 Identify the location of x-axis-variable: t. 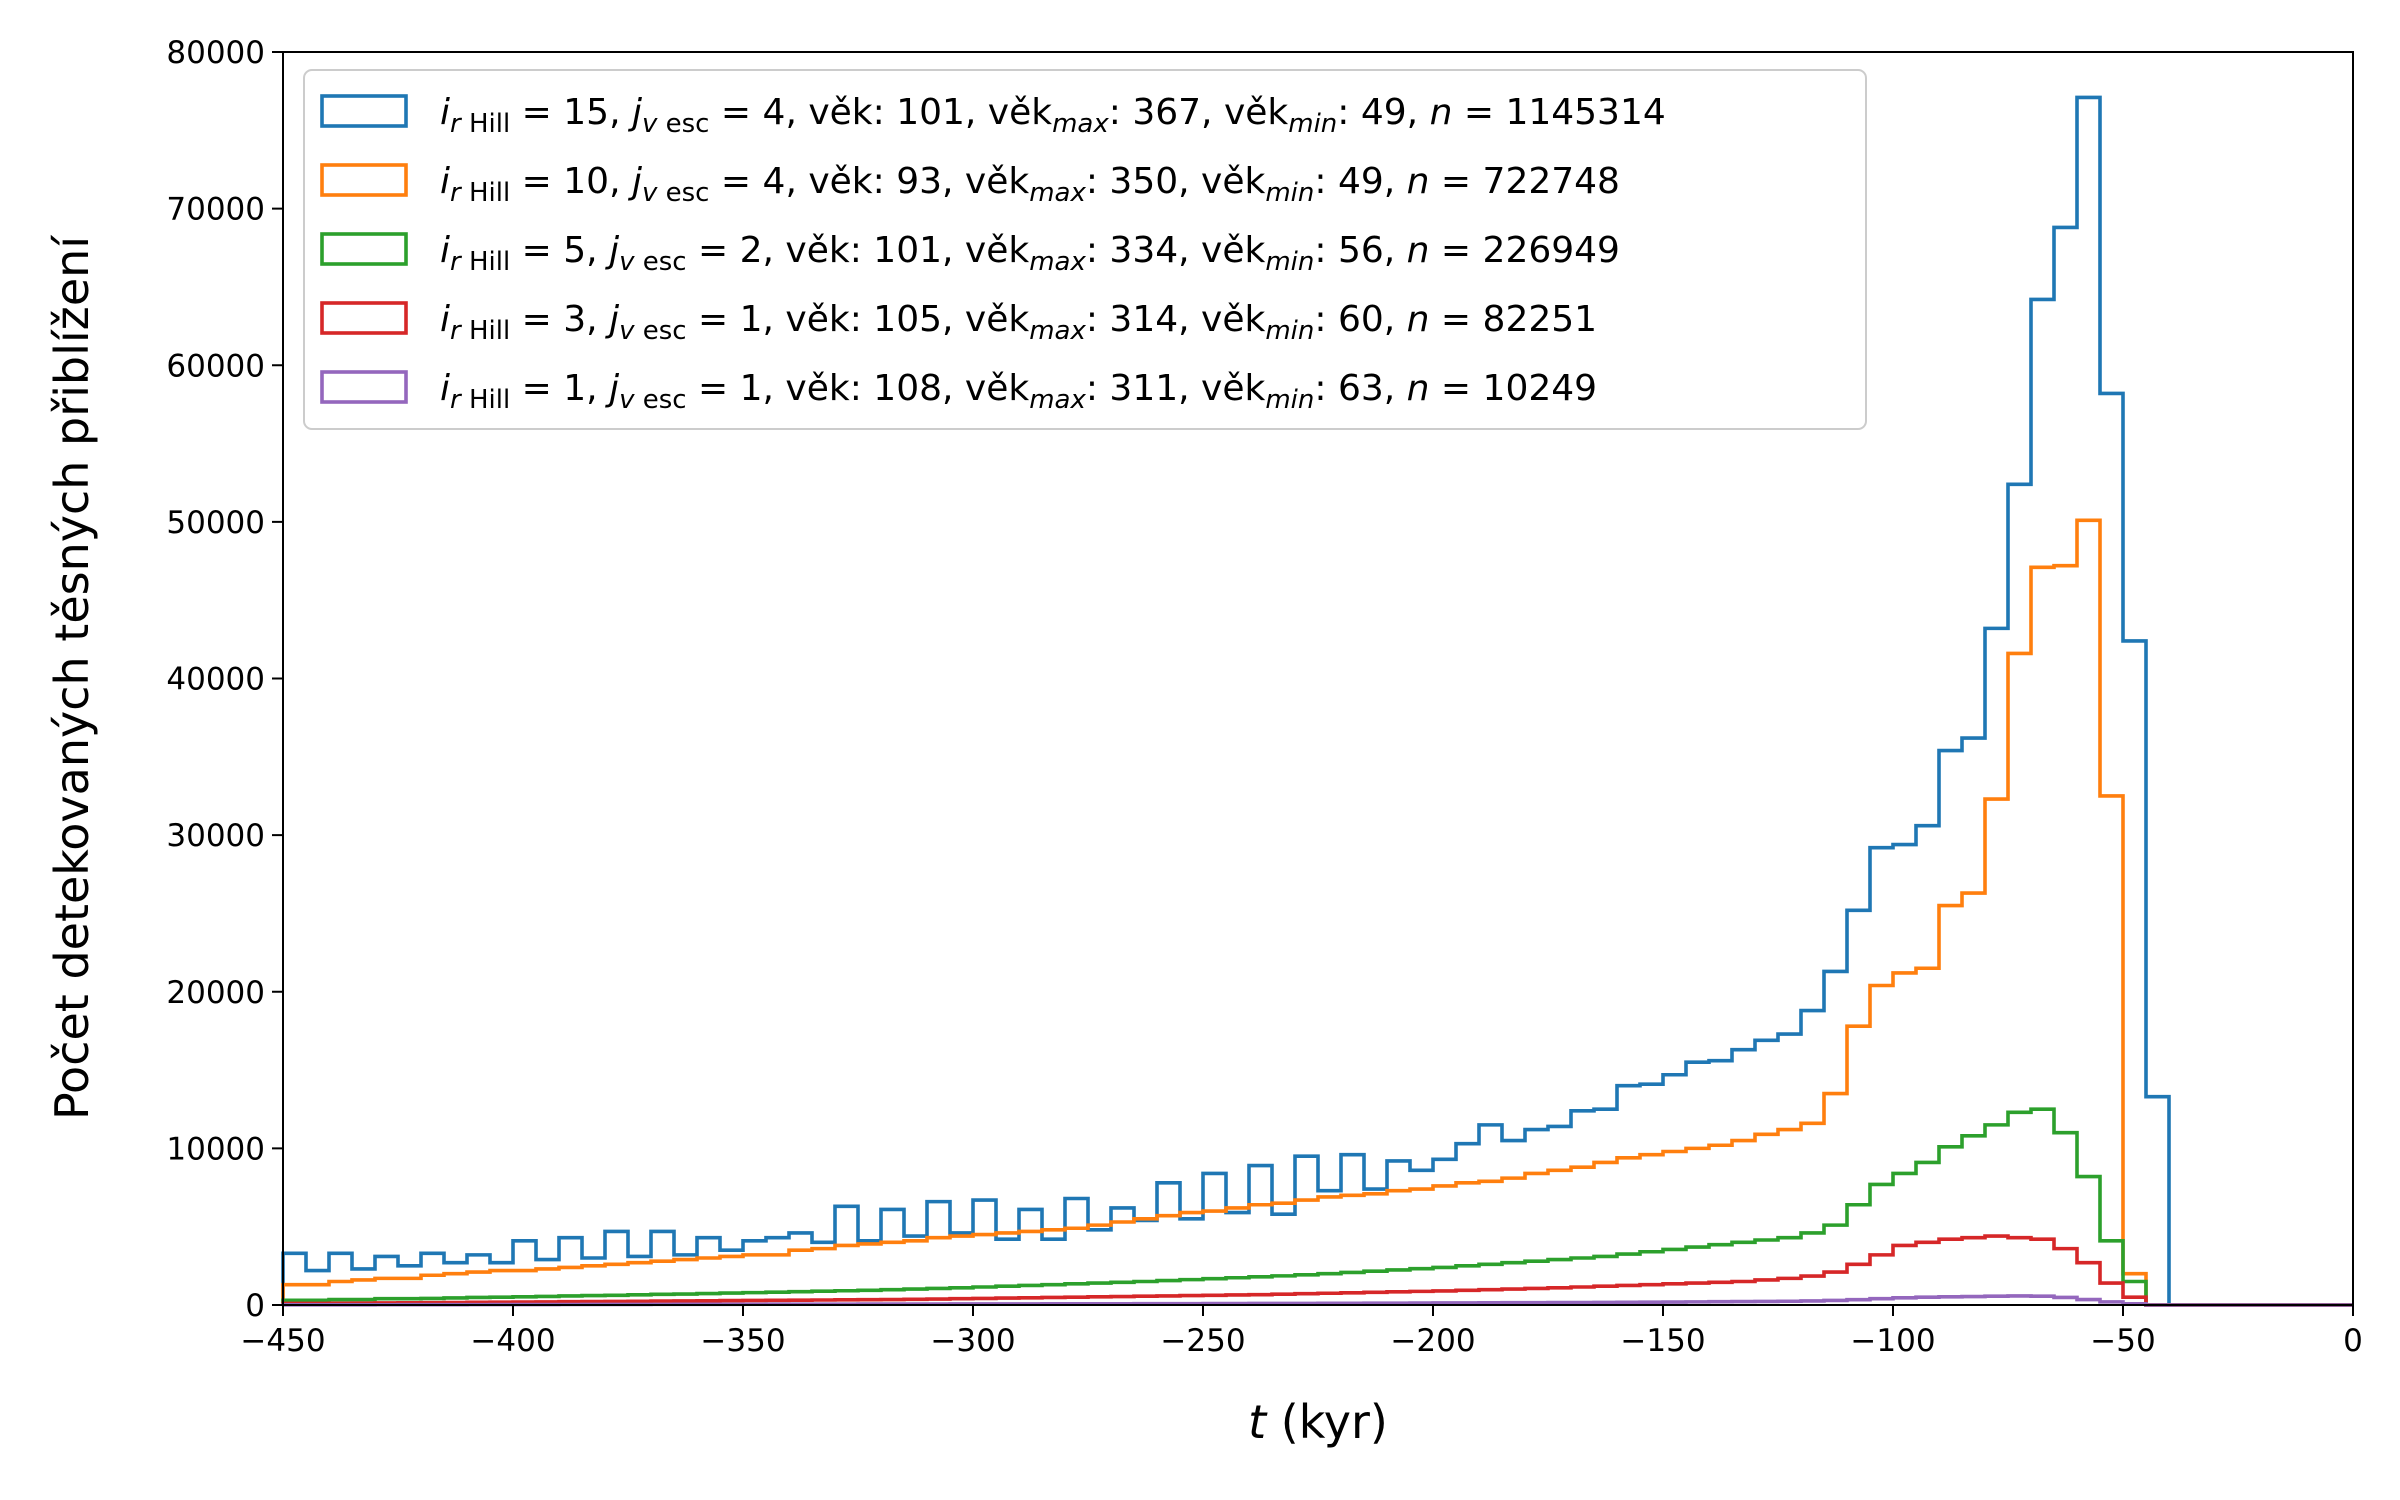
(1258, 1422).